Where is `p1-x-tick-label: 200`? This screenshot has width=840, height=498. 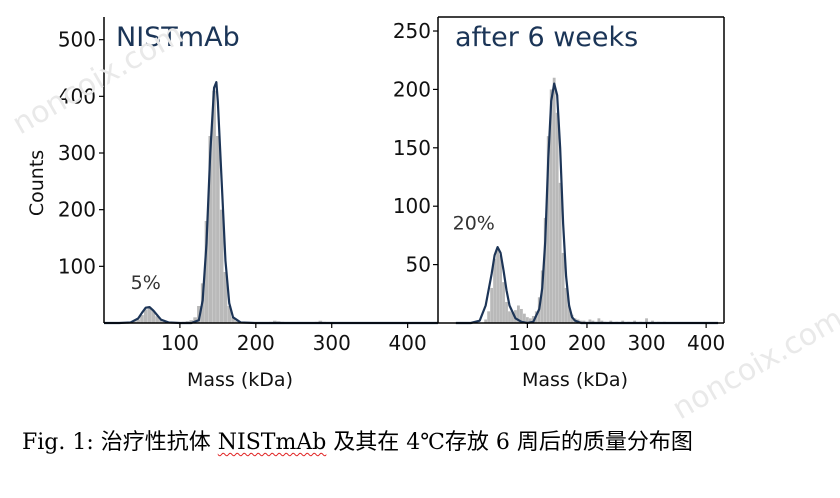 p1-x-tick-label: 200 is located at coordinates (256, 343).